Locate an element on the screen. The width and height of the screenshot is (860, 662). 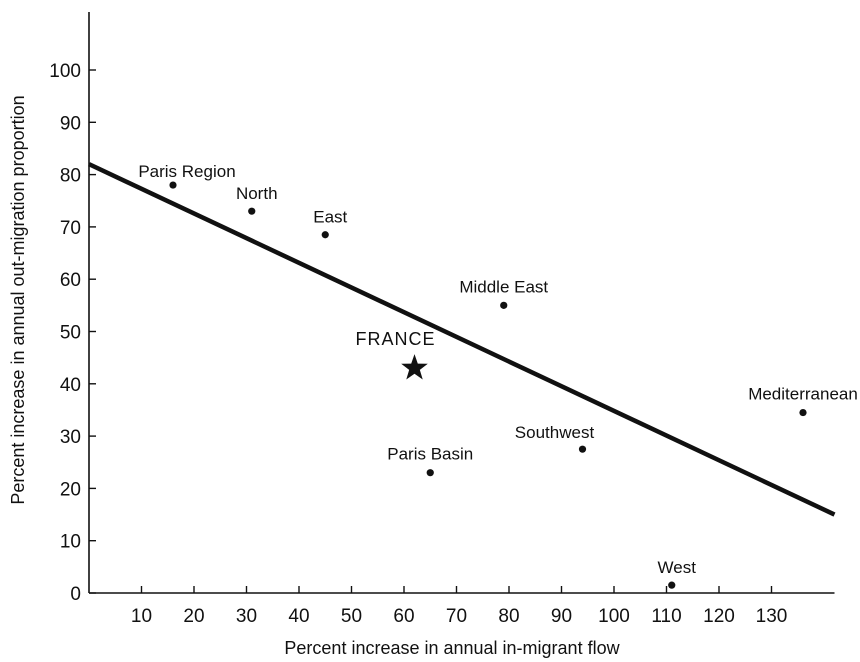
x-tick-label: 110 is located at coordinates (666, 616).